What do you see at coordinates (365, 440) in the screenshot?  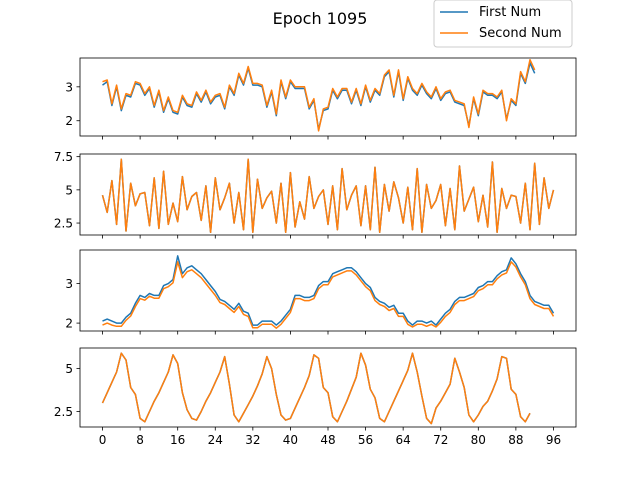 I see `x-tick-label: 56` at bounding box center [365, 440].